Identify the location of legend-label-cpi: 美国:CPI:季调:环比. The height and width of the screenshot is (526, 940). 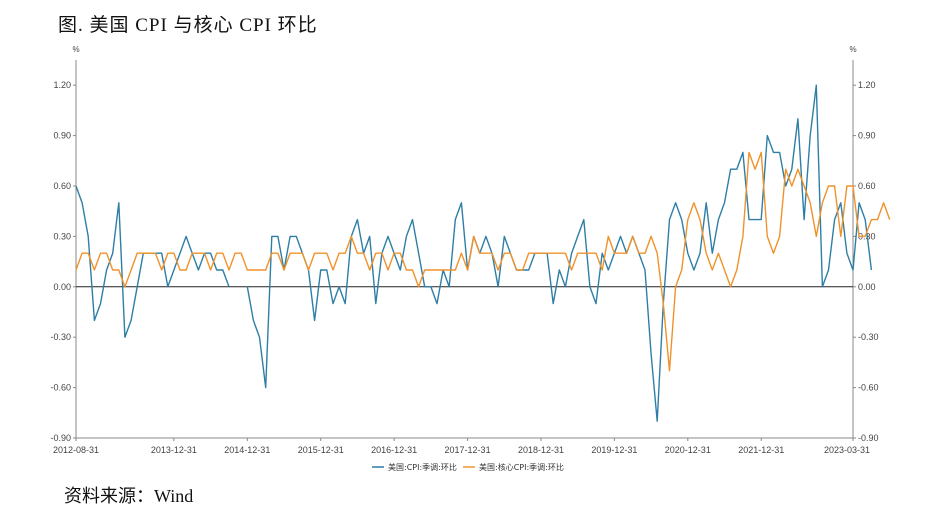
(422, 467).